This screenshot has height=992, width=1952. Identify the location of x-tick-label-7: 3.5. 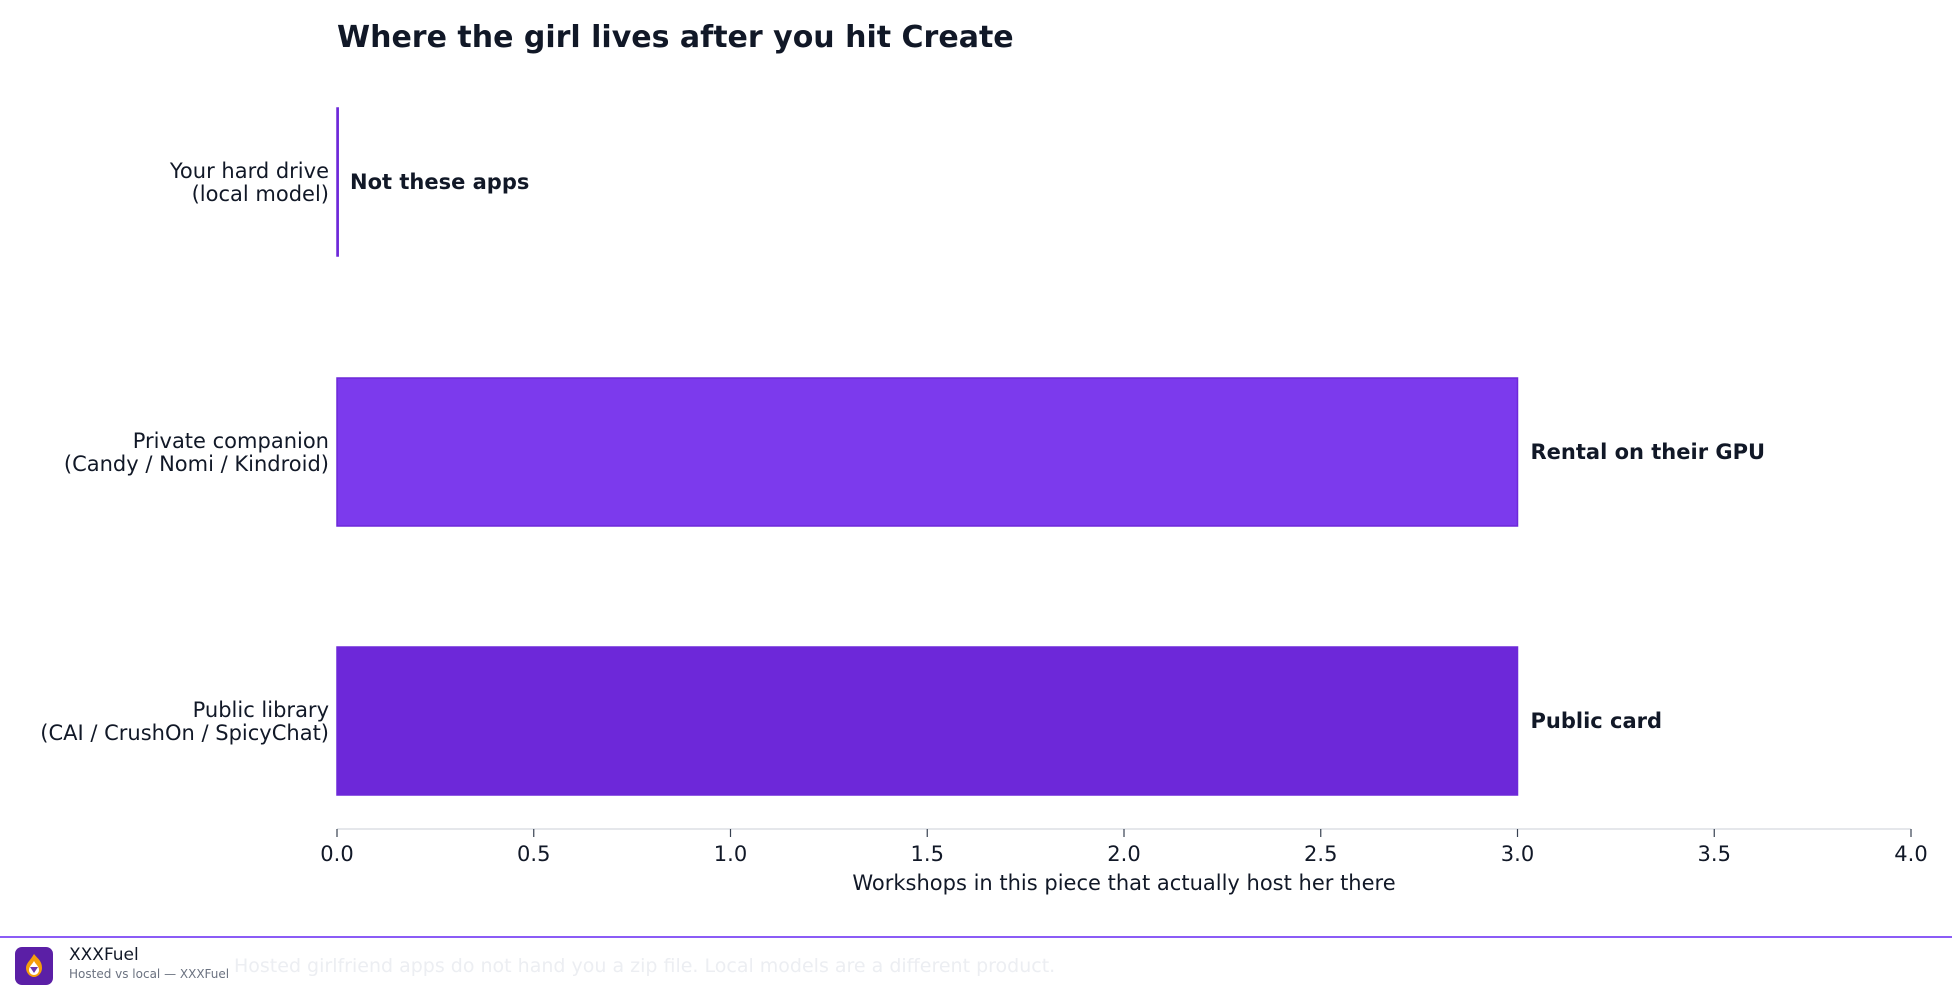
(1714, 854).